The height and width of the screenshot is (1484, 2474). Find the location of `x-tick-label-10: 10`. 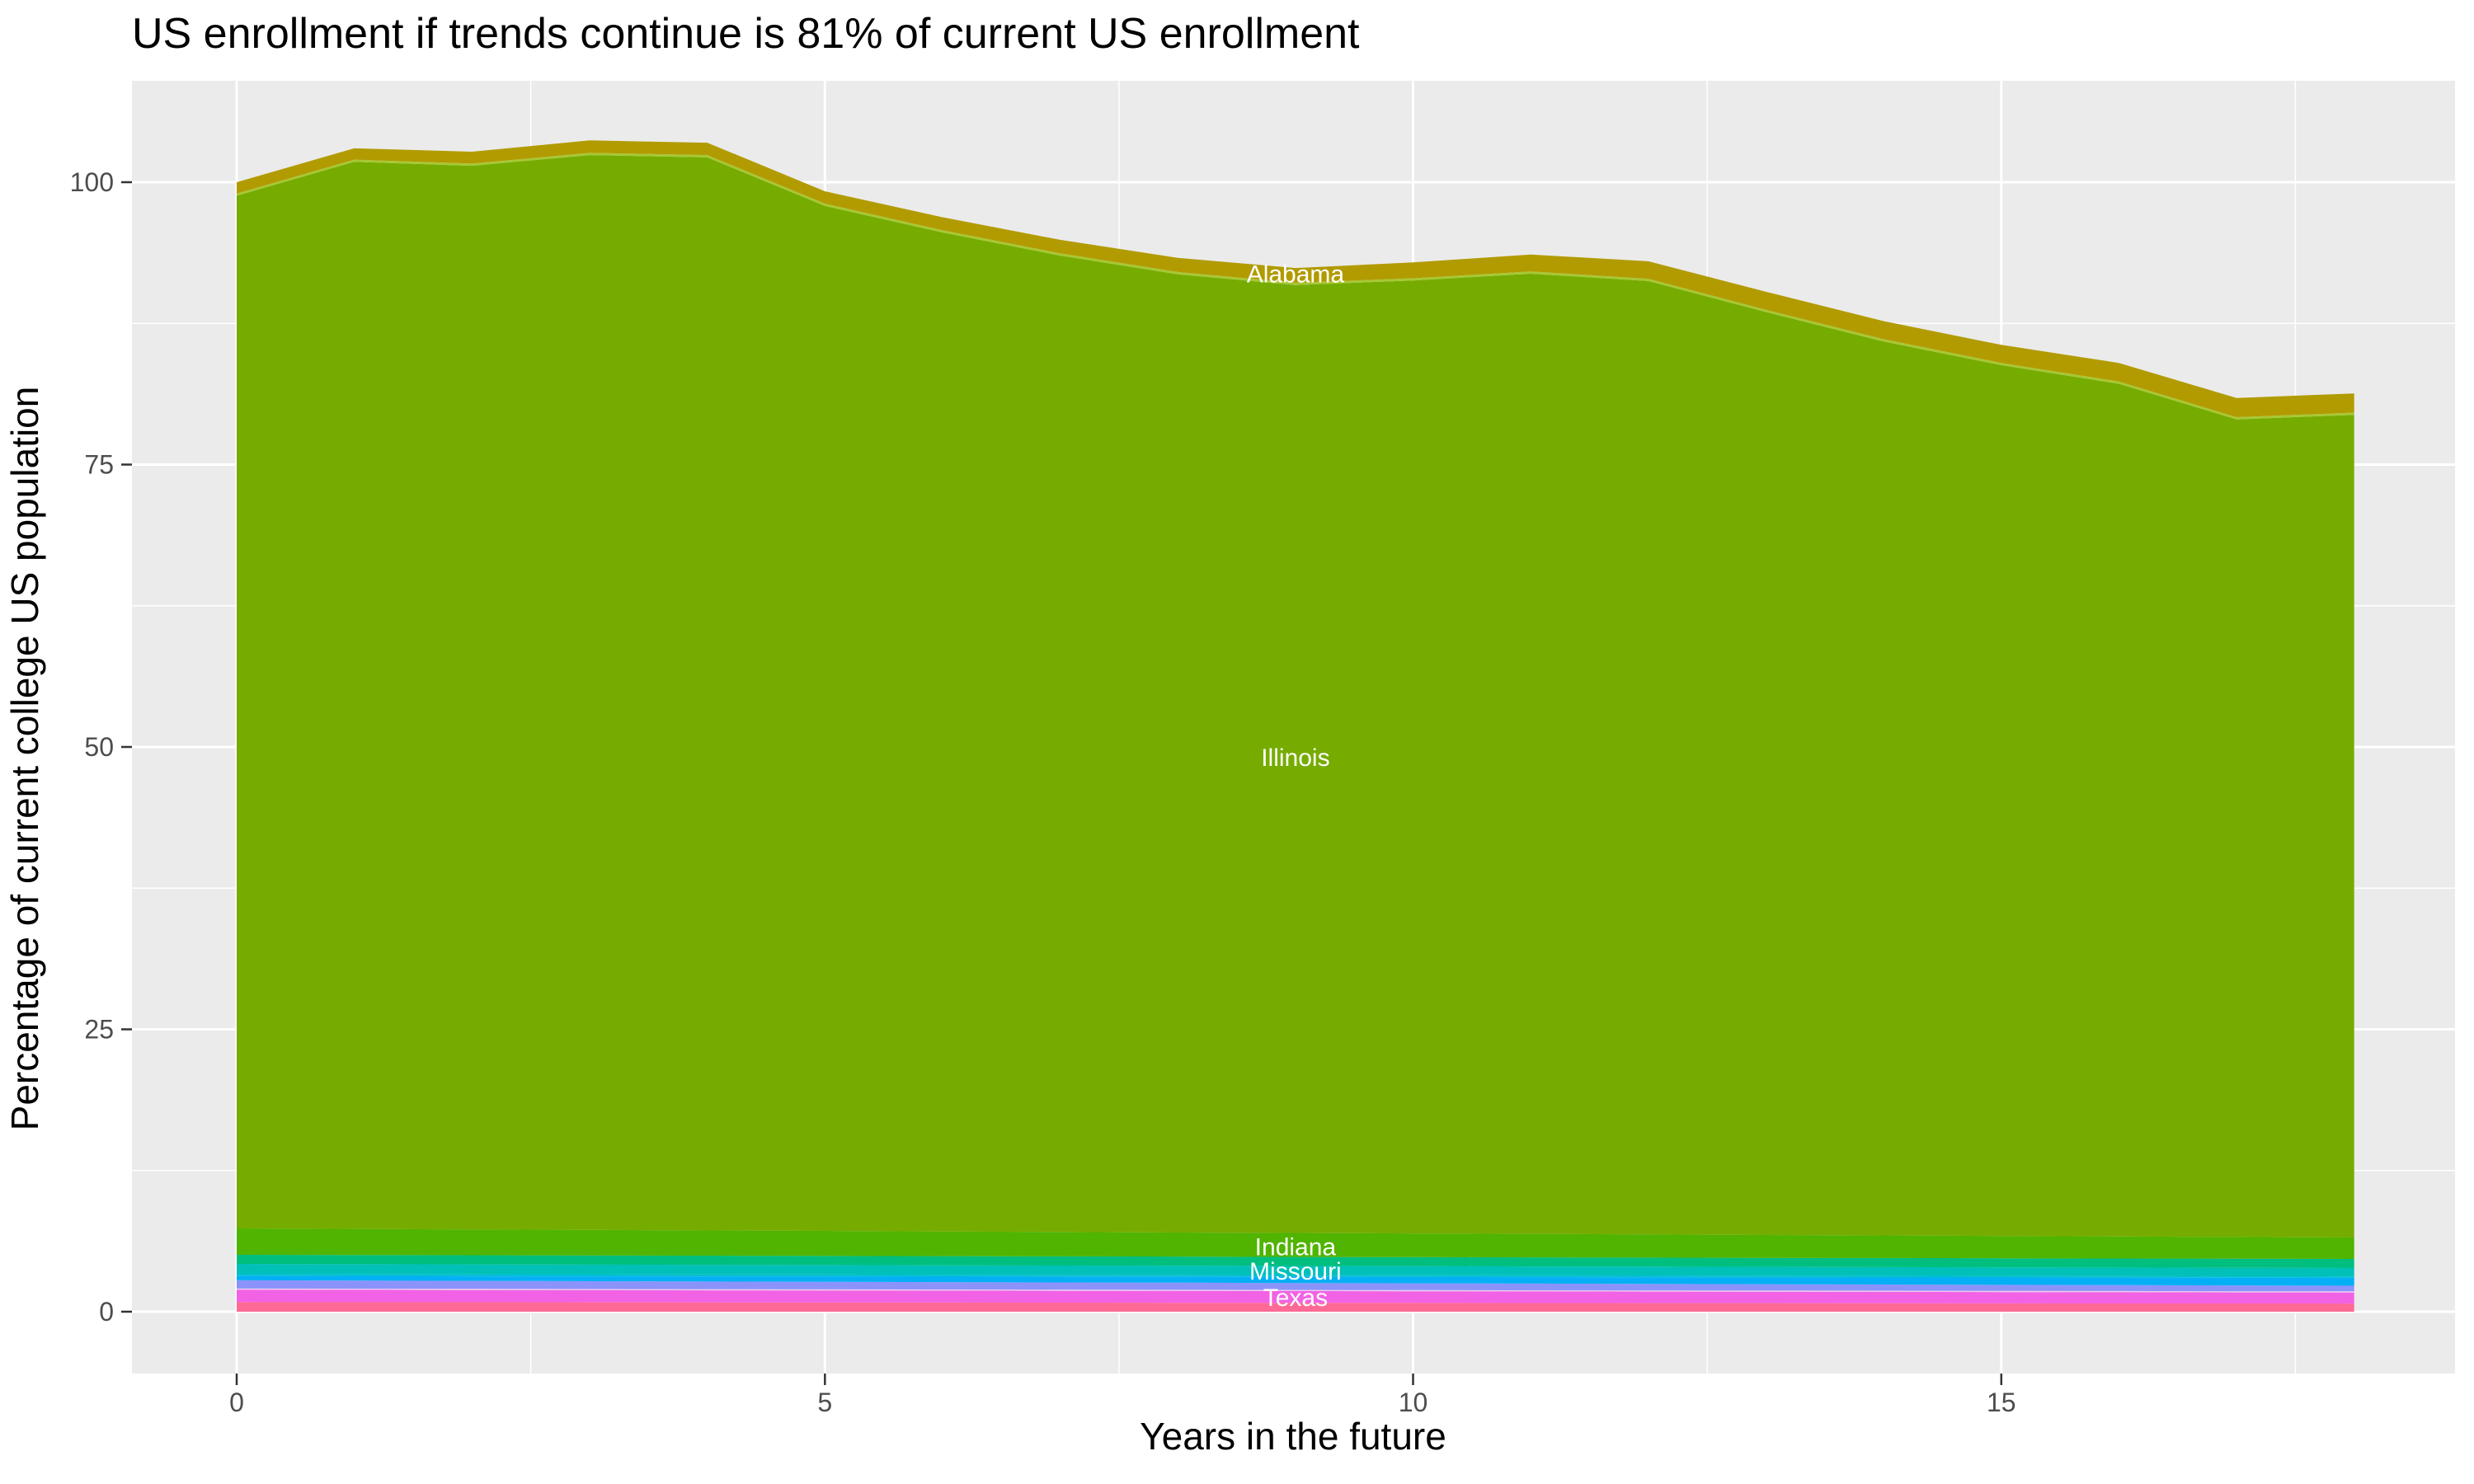

x-tick-label-10: 10 is located at coordinates (1413, 1402).